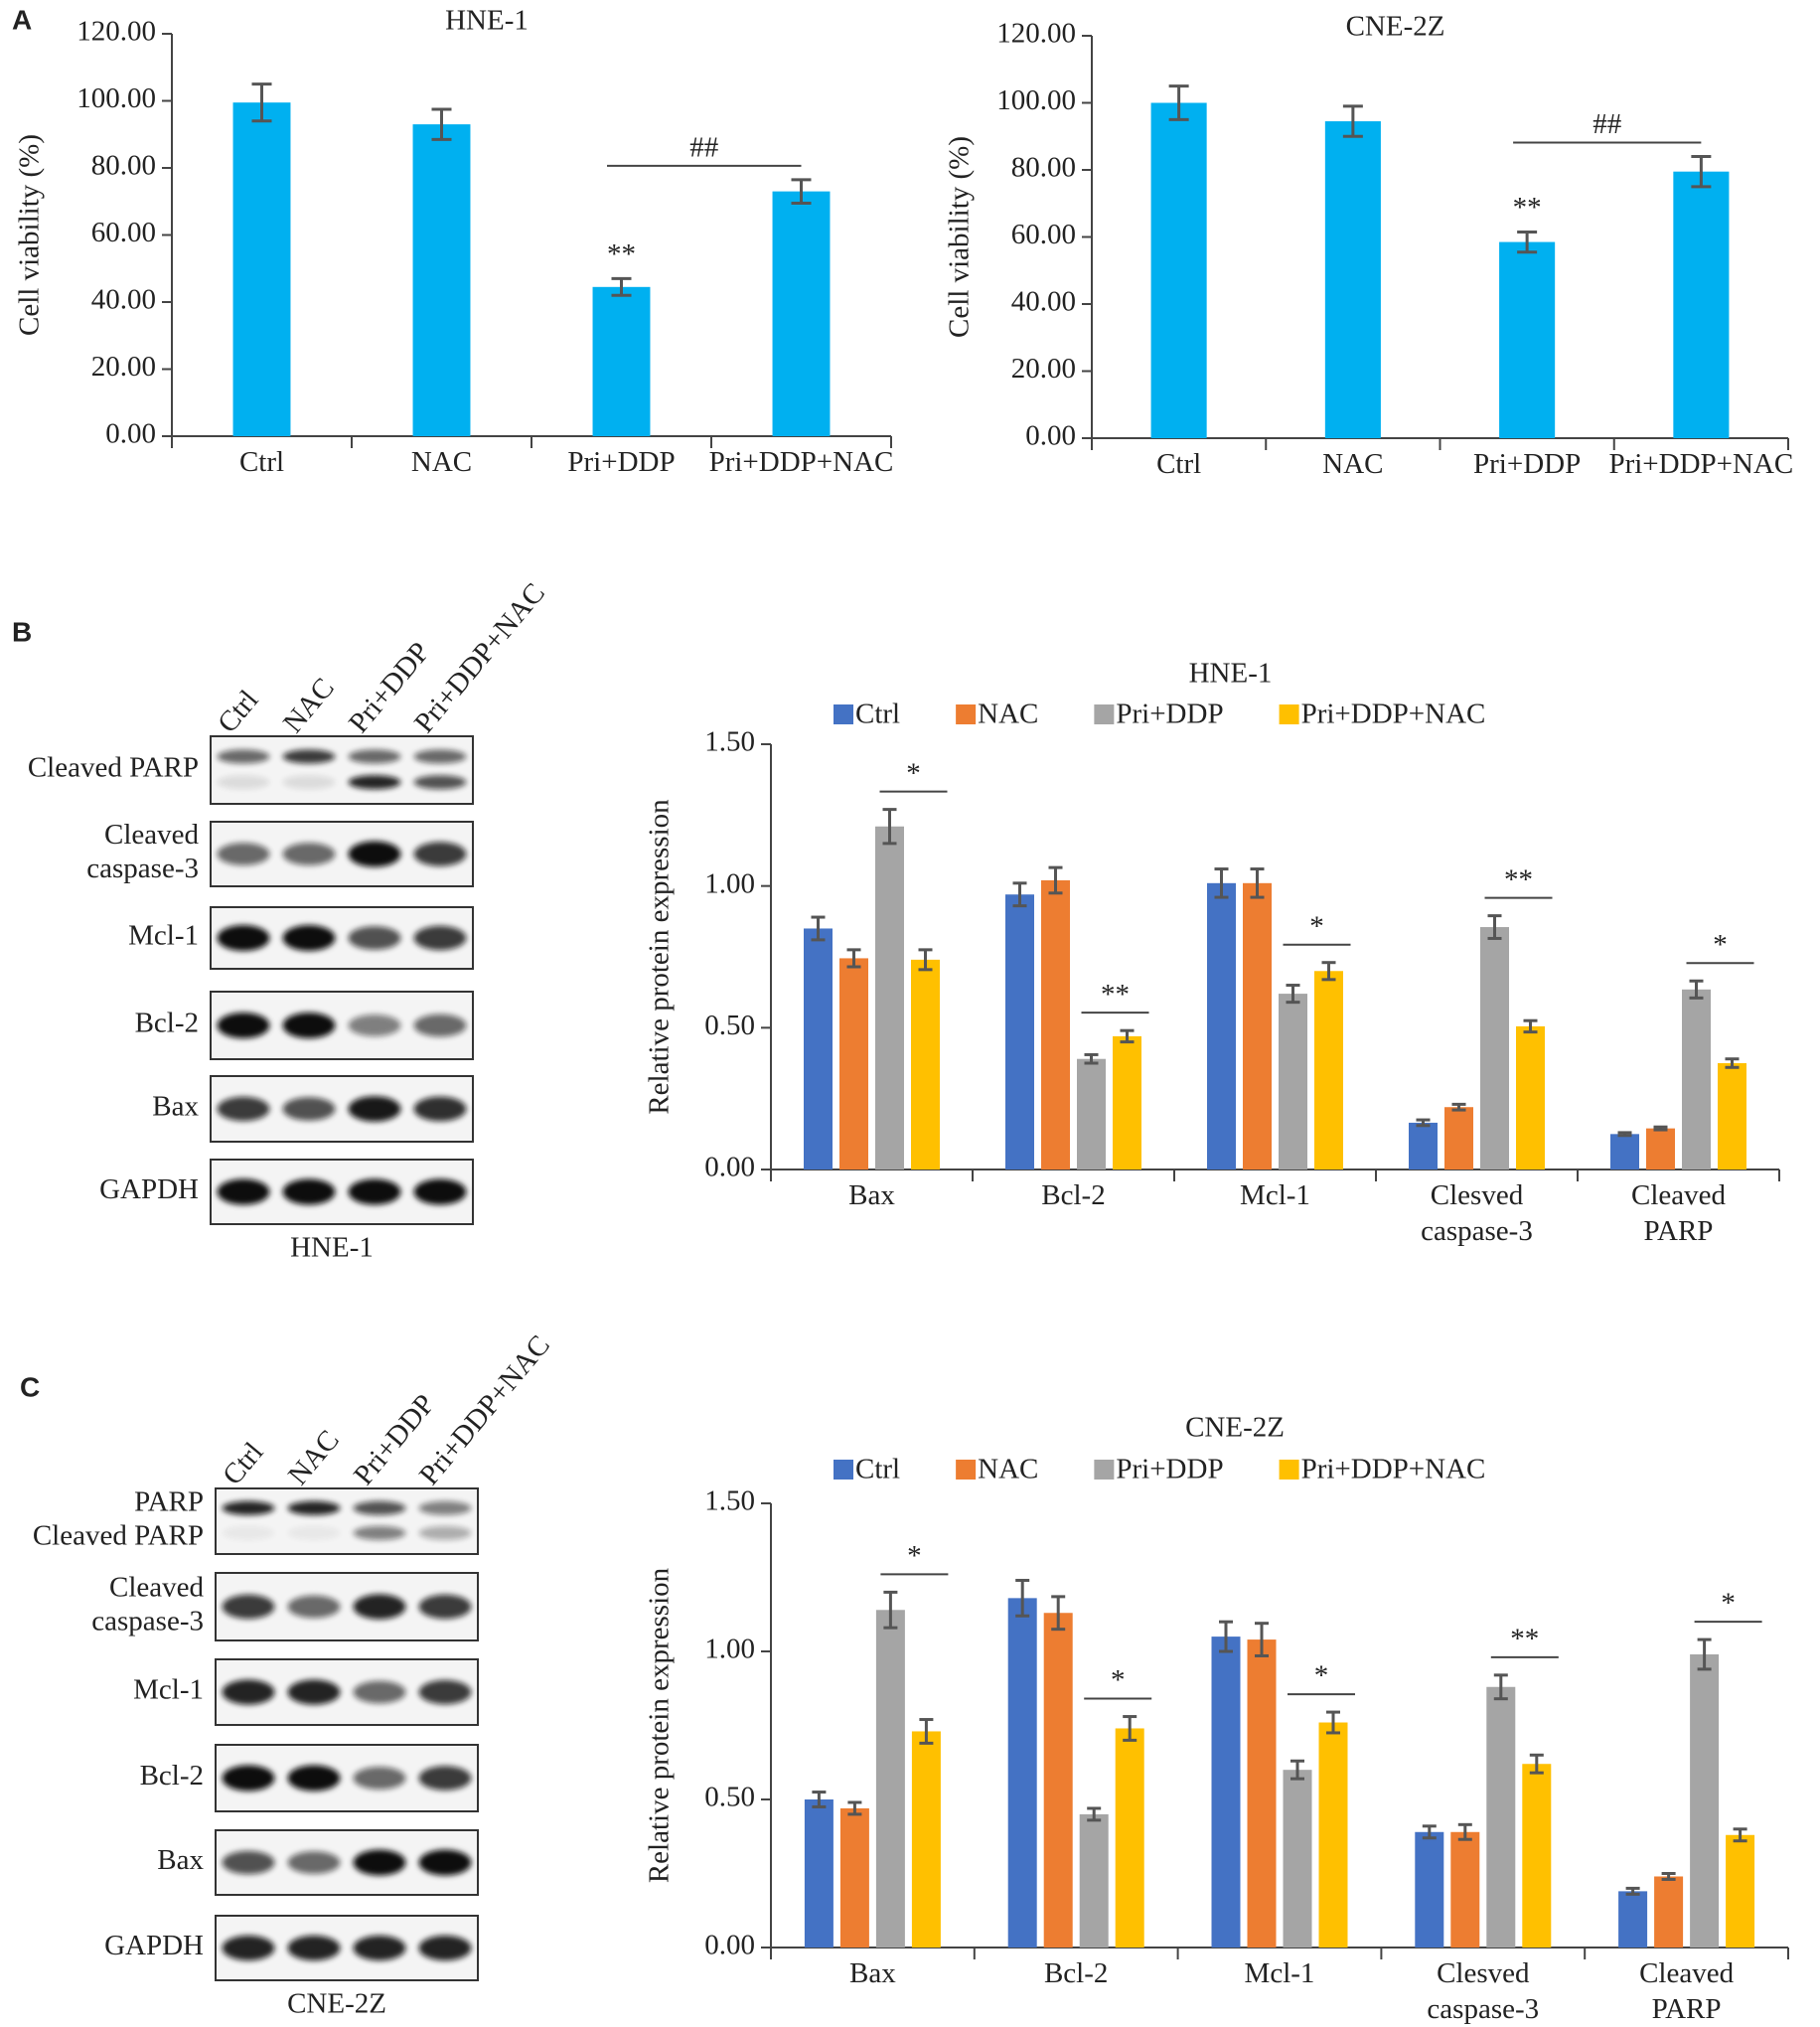 The image size is (1820, 2027). What do you see at coordinates (871, 1195) in the screenshot?
I see `x-tick-label: Bax` at bounding box center [871, 1195].